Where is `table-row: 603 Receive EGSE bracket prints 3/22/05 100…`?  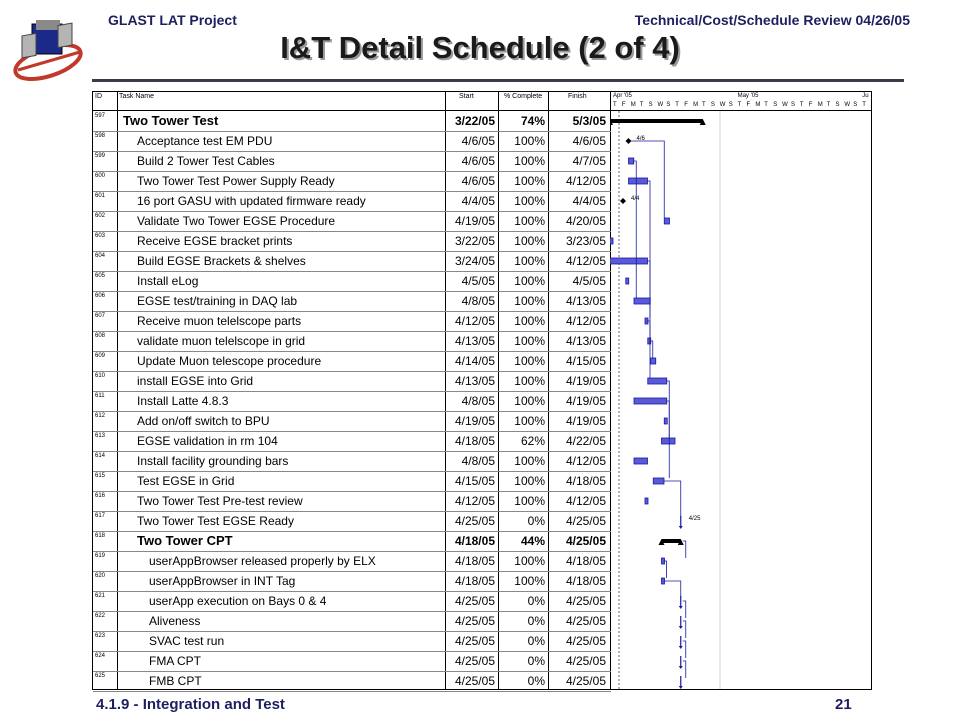 table-row: 603 Receive EGSE bracket prints 3/22/05 100… is located at coordinates (352, 241).